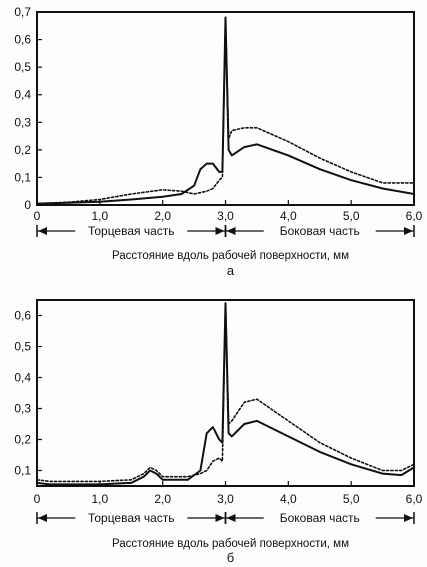 The width and height of the screenshot is (427, 567). Describe the element at coordinates (22, 12) in the screenshot. I see `y-tick-label: 0,7` at that location.